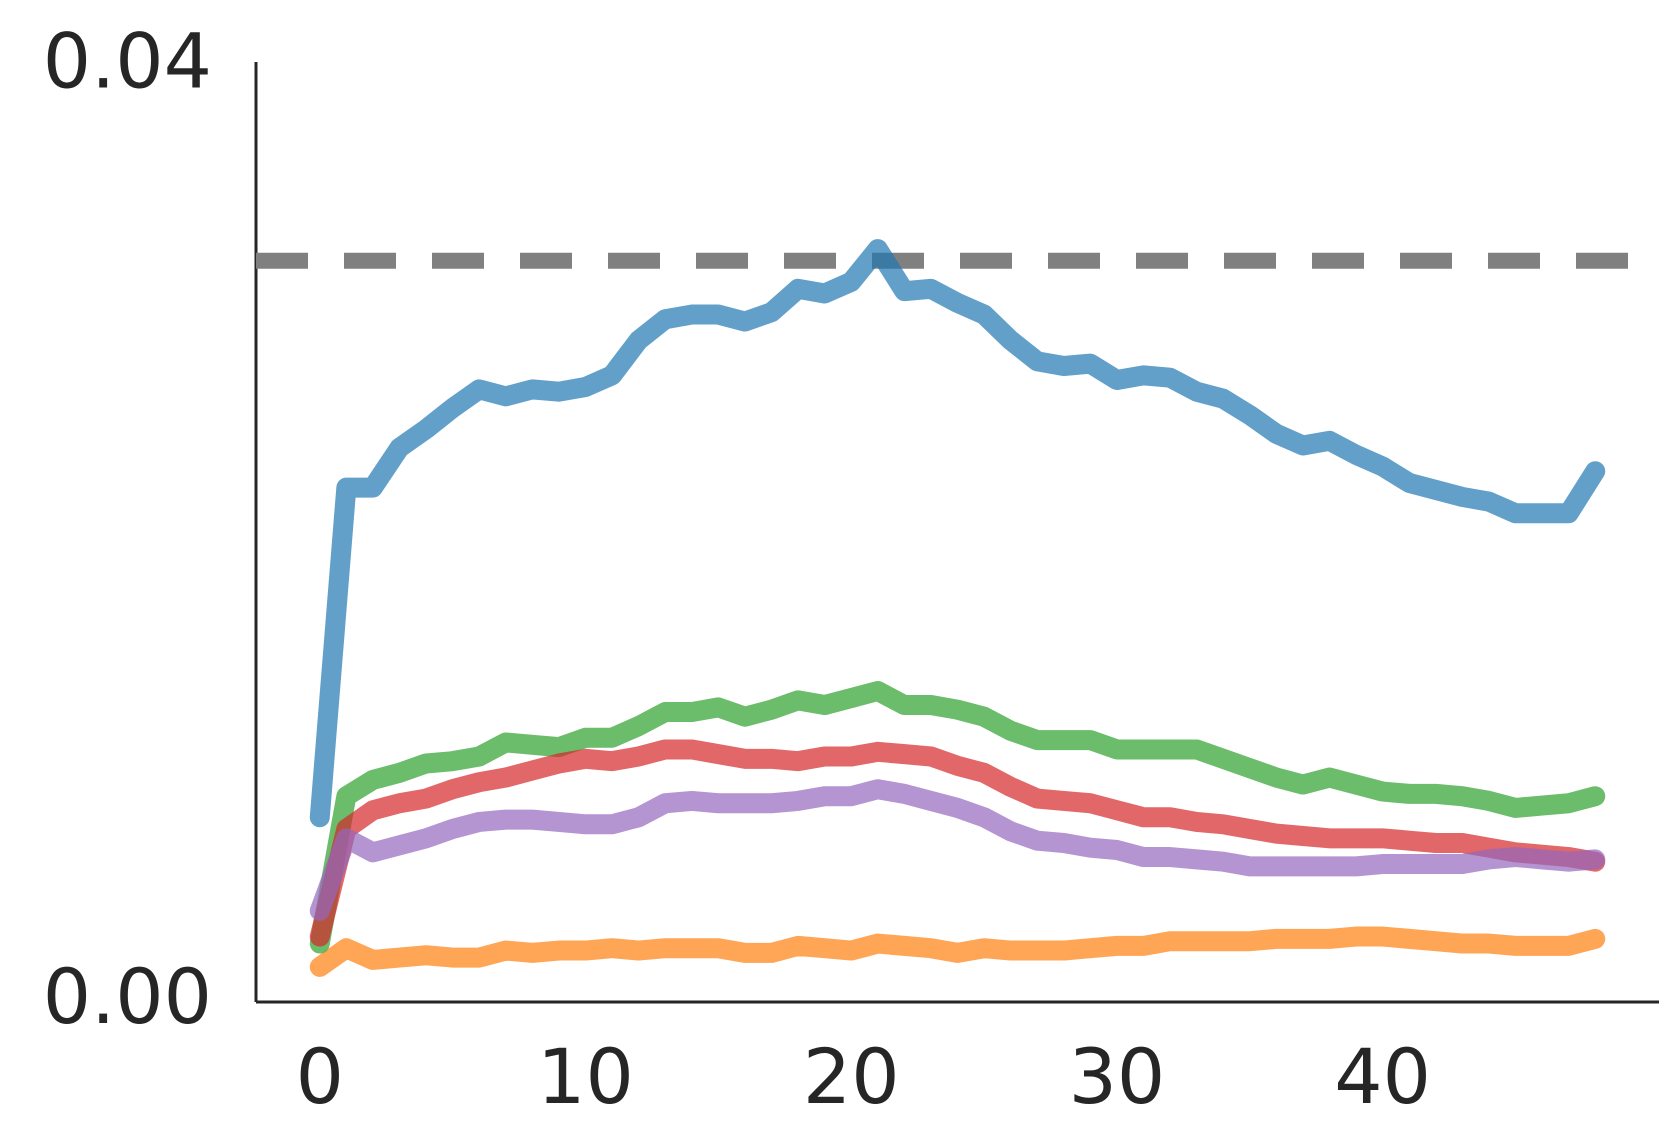 This screenshot has width=1680, height=1136. What do you see at coordinates (585, 1076) in the screenshot?
I see `x-tick-label: 10` at bounding box center [585, 1076].